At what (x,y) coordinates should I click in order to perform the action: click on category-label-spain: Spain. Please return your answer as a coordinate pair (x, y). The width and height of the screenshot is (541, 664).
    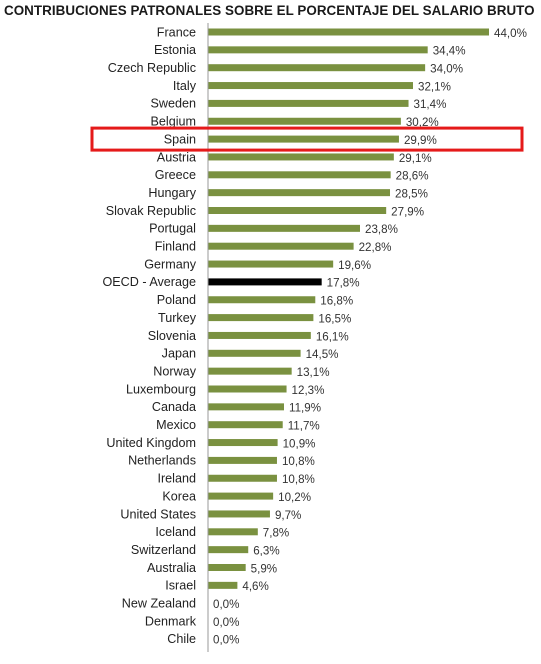
    Looking at the image, I should click on (180, 139).